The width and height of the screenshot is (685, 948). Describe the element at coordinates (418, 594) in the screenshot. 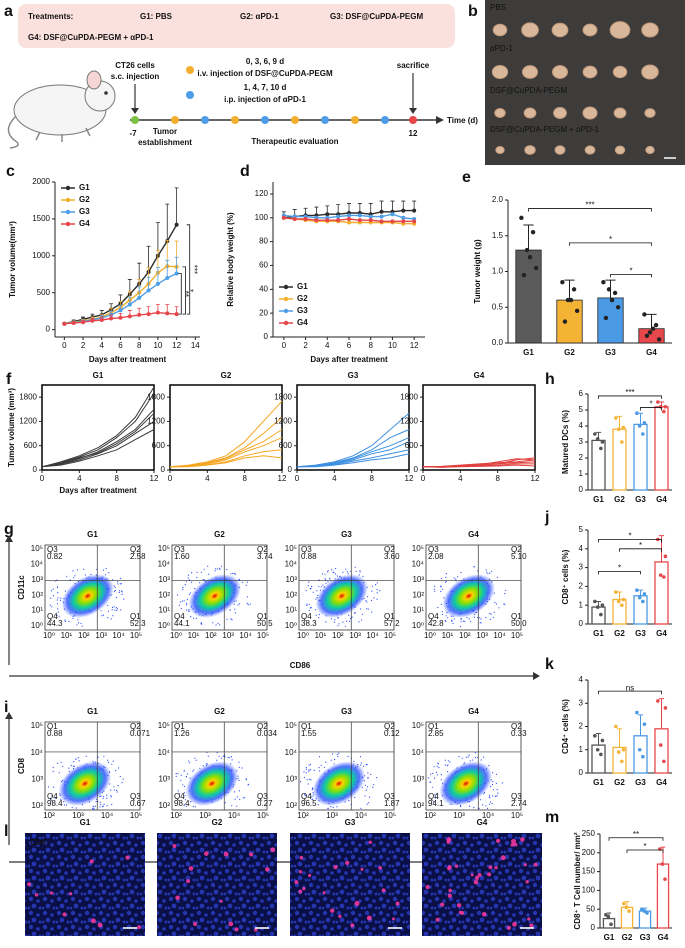

I see `y-tick-label: 10²` at that location.